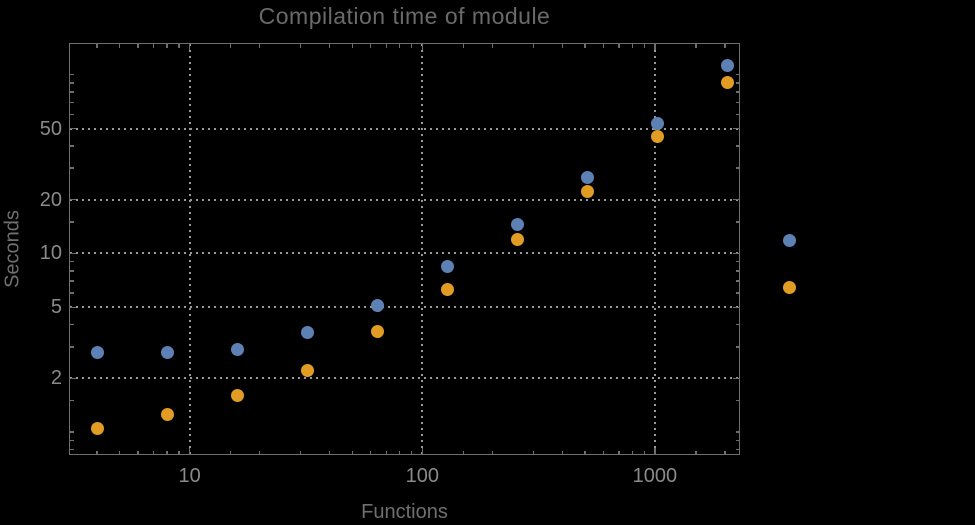  What do you see at coordinates (12, 249) in the screenshot?
I see `y-axis-label: Seconds` at bounding box center [12, 249].